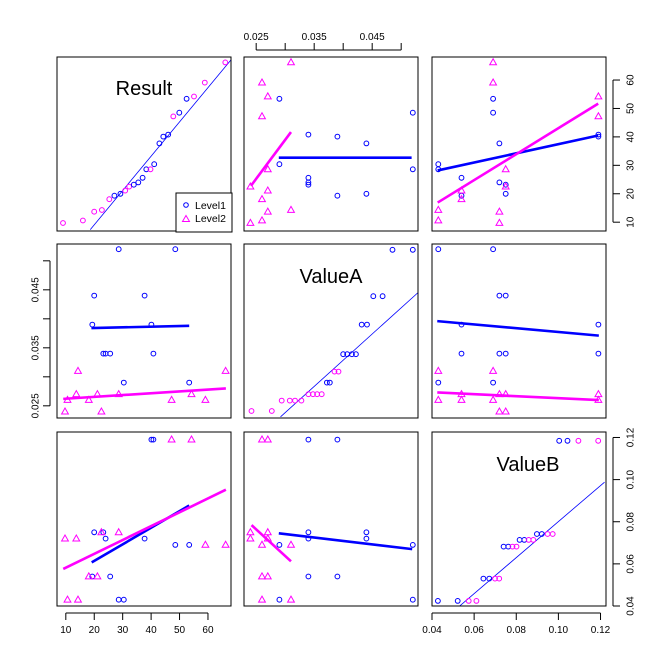 The width and height of the screenshot is (664, 664). I want to click on tick-label: 20, so click(95, 630).